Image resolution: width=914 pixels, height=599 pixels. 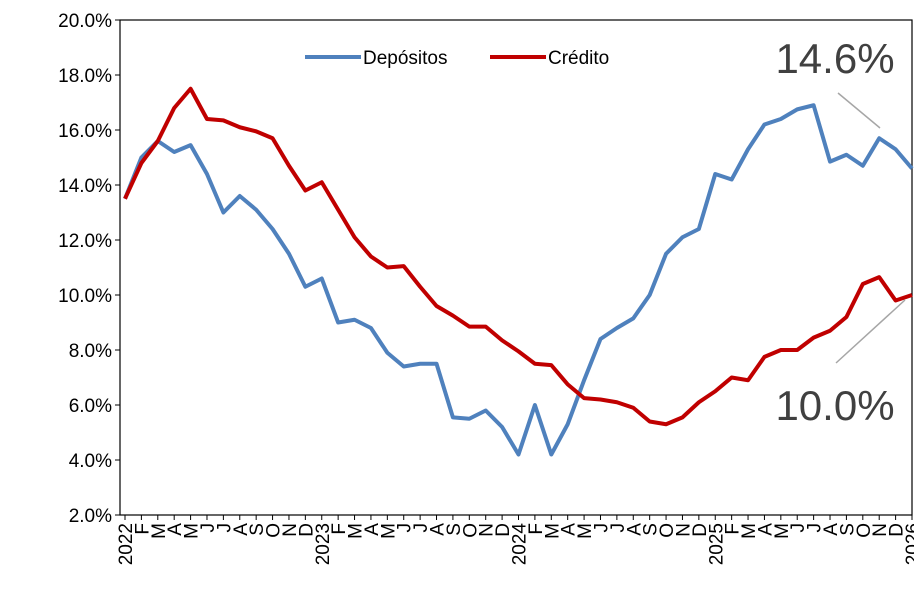 What do you see at coordinates (90, 516) in the screenshot?
I see `y-tick-label: 2.0%` at bounding box center [90, 516].